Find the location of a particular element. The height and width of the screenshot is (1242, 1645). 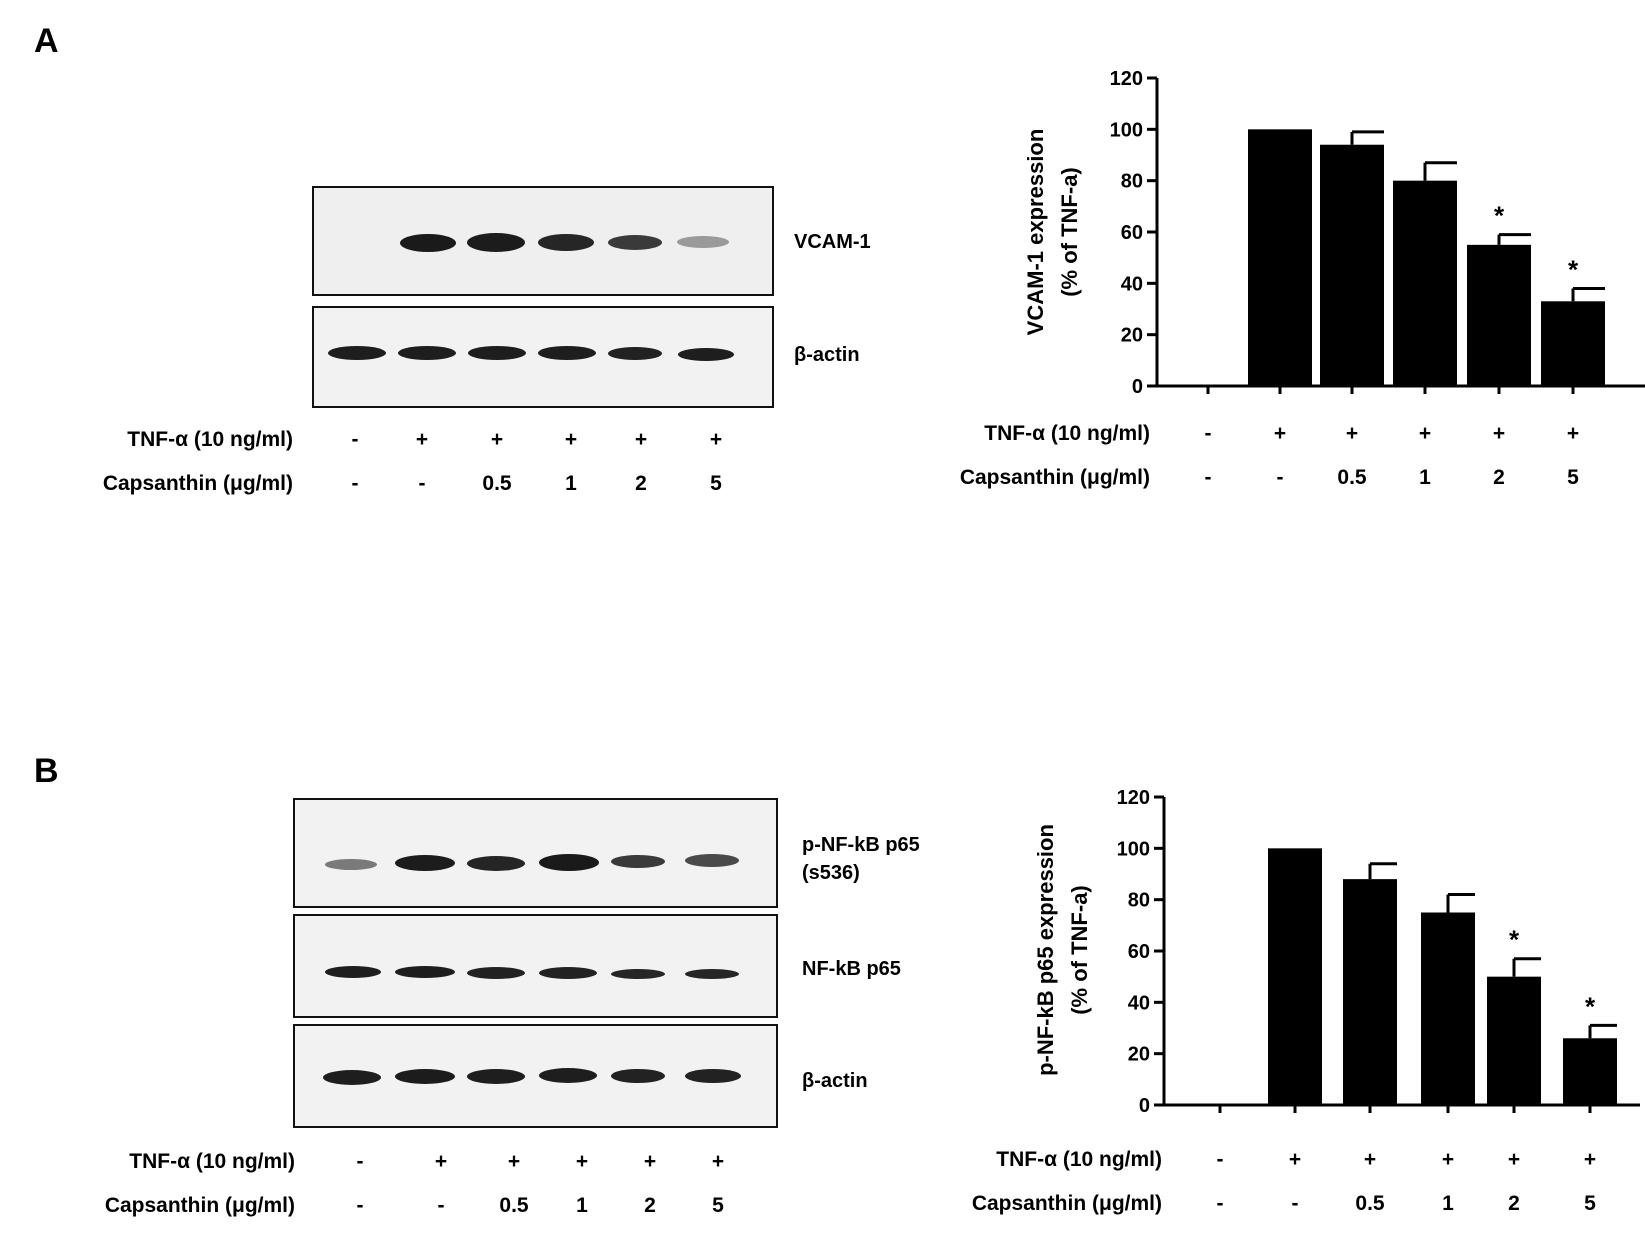

chart-a-y-tick-label: 100 is located at coordinates (1126, 130).